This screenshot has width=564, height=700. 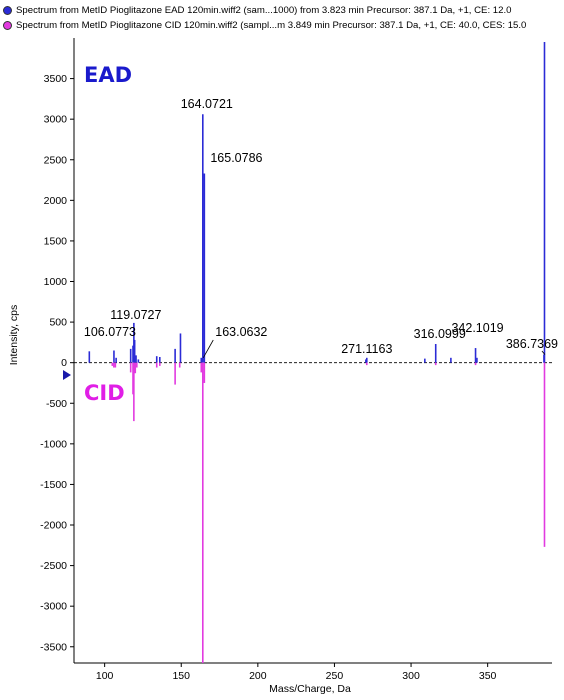 I want to click on x-tick-label: 250, so click(x=335, y=676).